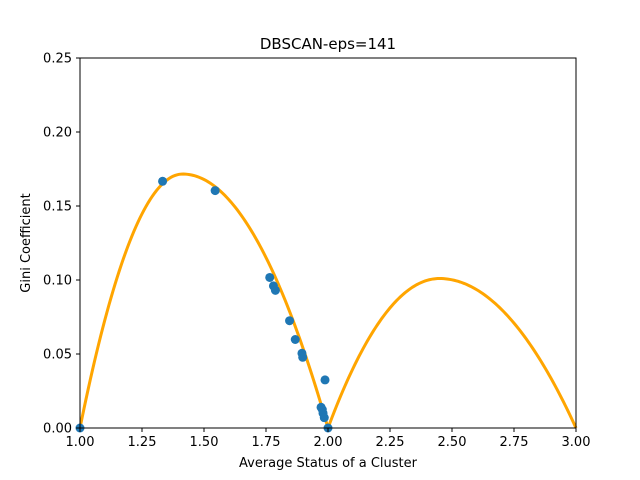 Image resolution: width=640 pixels, height=480 pixels. What do you see at coordinates (57, 429) in the screenshot?
I see `y-tick-label: 0.00` at bounding box center [57, 429].